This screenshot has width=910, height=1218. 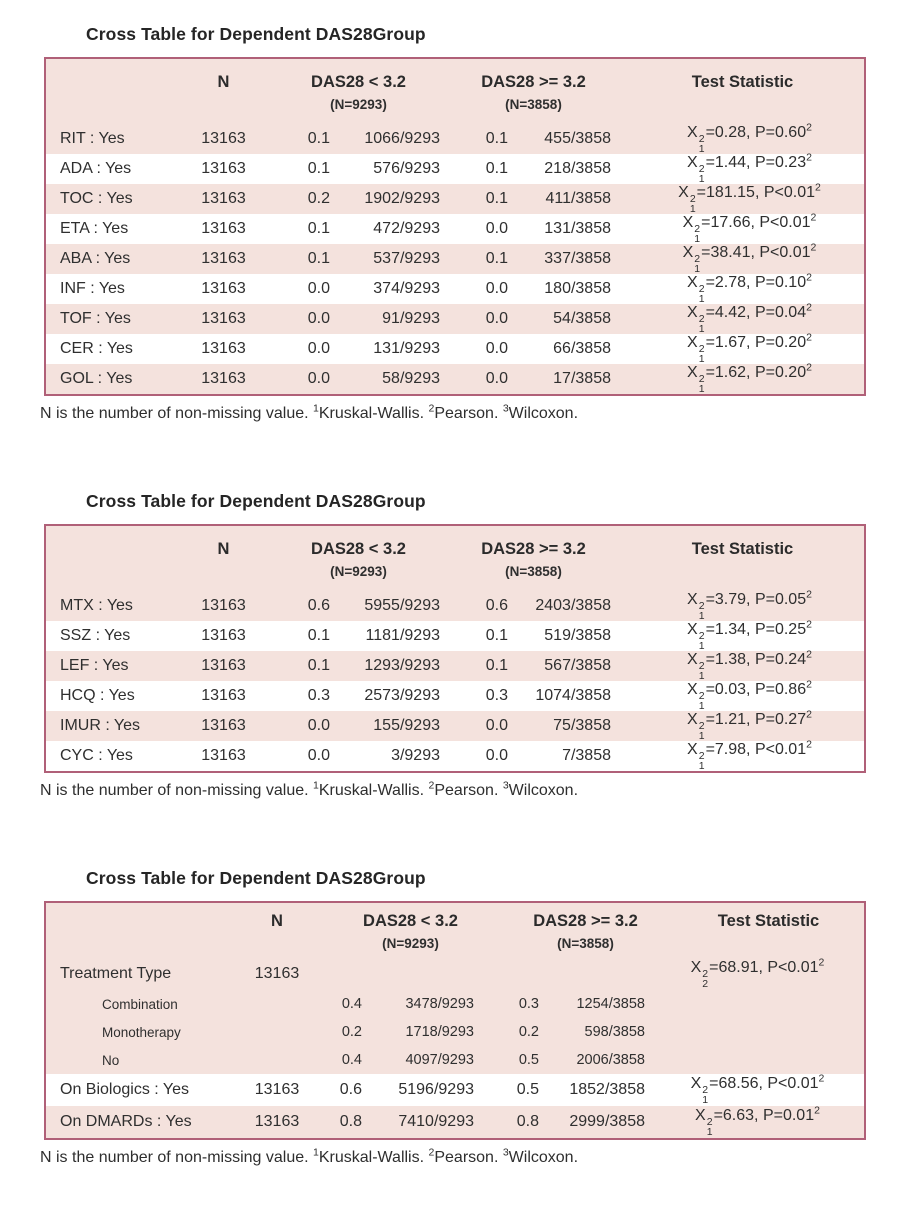 What do you see at coordinates (358, 549) in the screenshot?
I see `das-lt-label: DAS28 < 3.2` at bounding box center [358, 549].